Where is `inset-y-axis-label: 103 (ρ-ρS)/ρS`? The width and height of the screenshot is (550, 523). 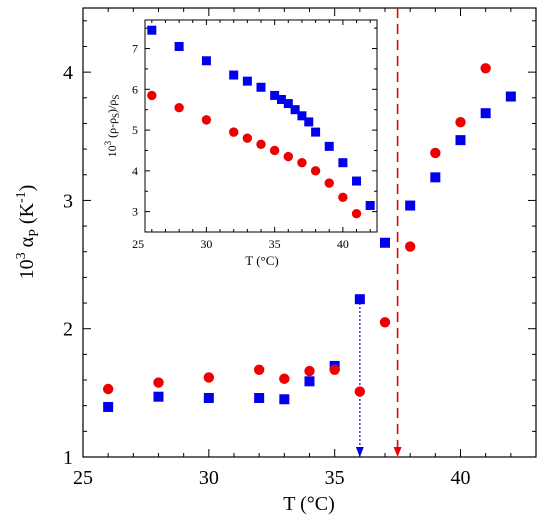
inset-y-axis-label: 103 (ρ-ρS)/ρS is located at coordinates (112, 126).